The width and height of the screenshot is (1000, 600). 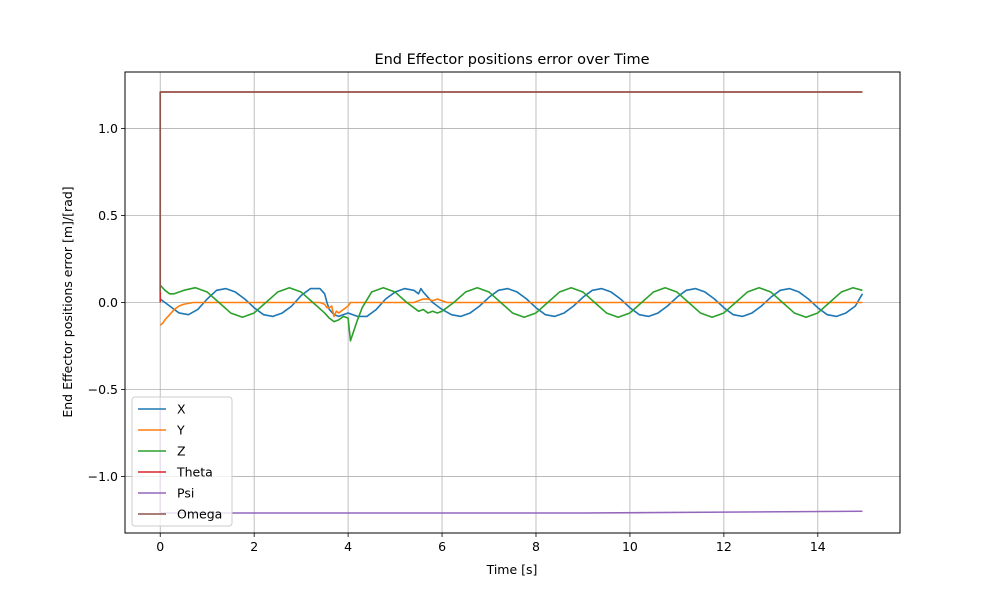 I want to click on series-line-y, so click(x=511, y=312).